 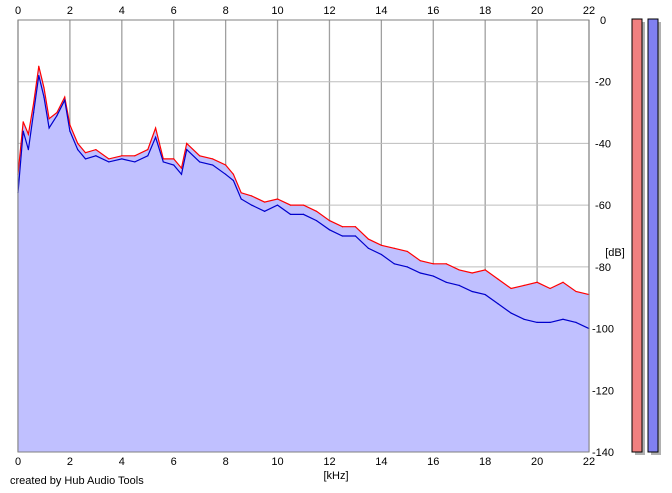 I want to click on x-tick-label-bottom: 6, so click(x=174, y=462).